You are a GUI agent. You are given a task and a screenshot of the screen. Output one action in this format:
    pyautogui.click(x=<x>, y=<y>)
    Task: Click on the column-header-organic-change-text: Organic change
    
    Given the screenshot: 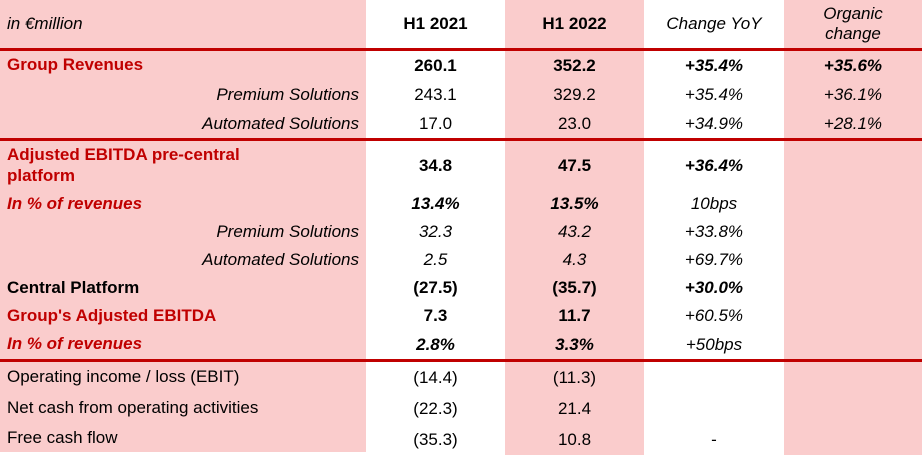 What is the action you would take?
    pyautogui.click(x=853, y=23)
    